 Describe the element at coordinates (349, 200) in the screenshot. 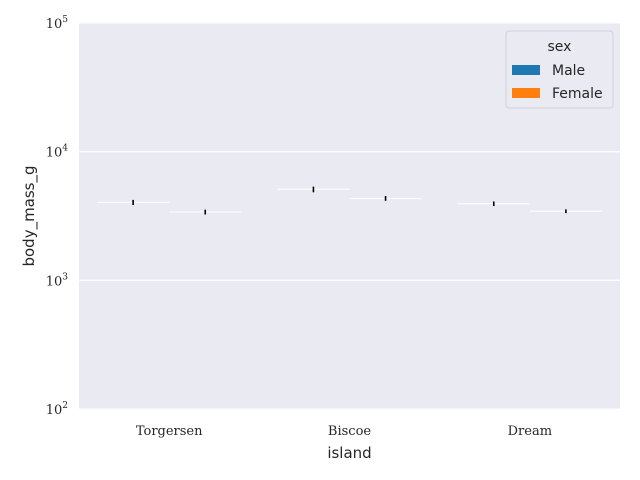

I see `error-bars` at that location.